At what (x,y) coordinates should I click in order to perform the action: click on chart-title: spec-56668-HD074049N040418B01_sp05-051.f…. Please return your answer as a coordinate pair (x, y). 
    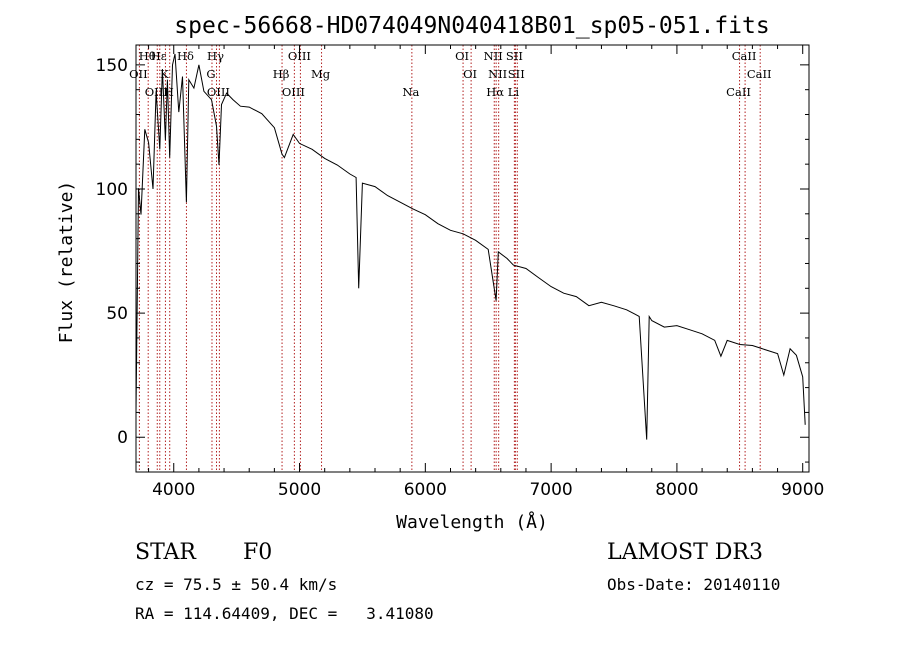
    Looking at the image, I should click on (471, 26).